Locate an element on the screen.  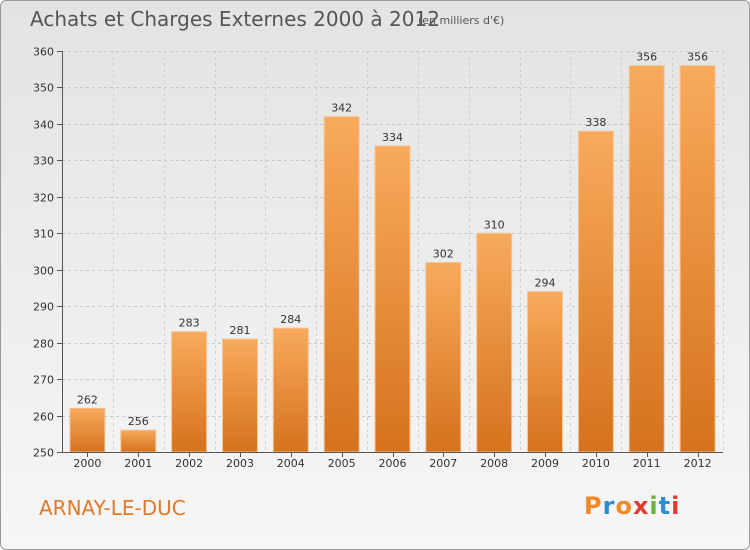
x-tick-label: 2004 is located at coordinates (291, 463).